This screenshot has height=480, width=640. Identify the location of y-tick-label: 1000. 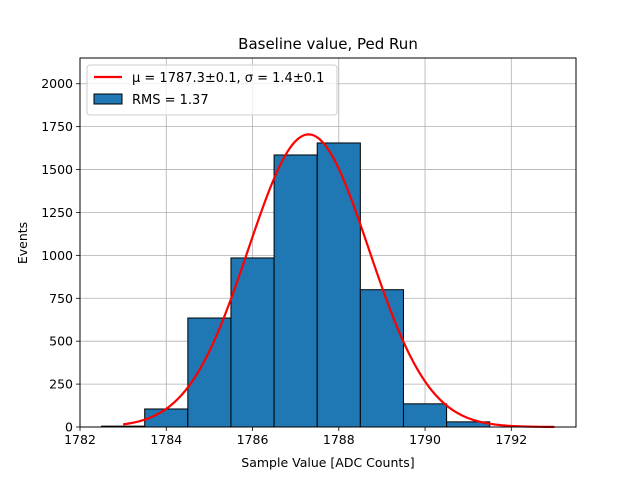
(57, 255).